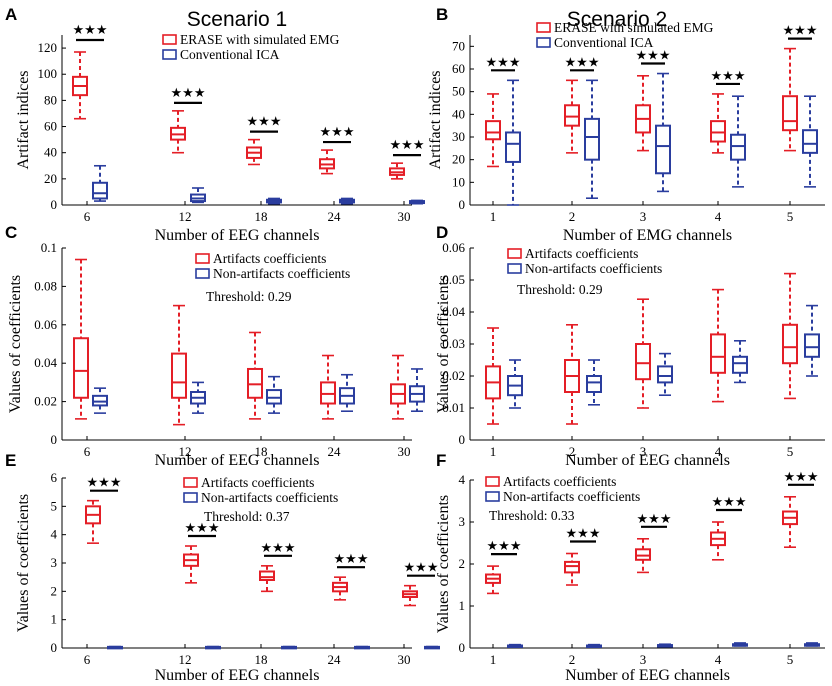 This screenshot has width=832, height=686. Describe the element at coordinates (458, 91) in the screenshot. I see `y-tick-label: 50` at that location.